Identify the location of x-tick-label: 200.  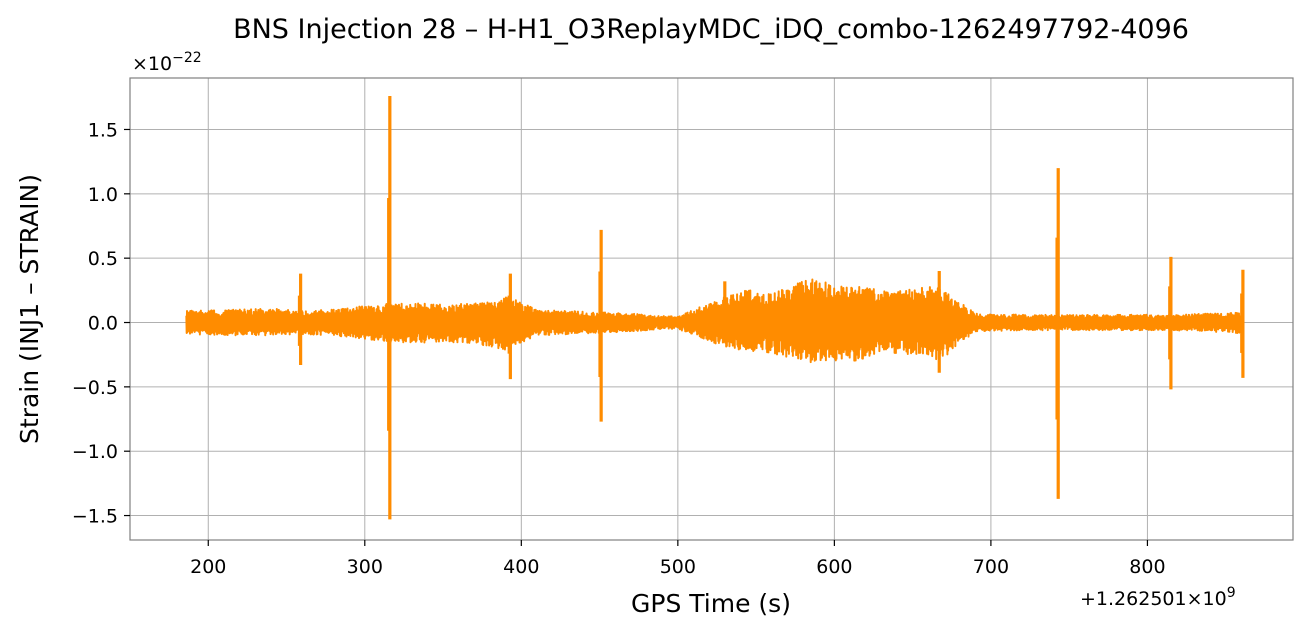
(208, 567).